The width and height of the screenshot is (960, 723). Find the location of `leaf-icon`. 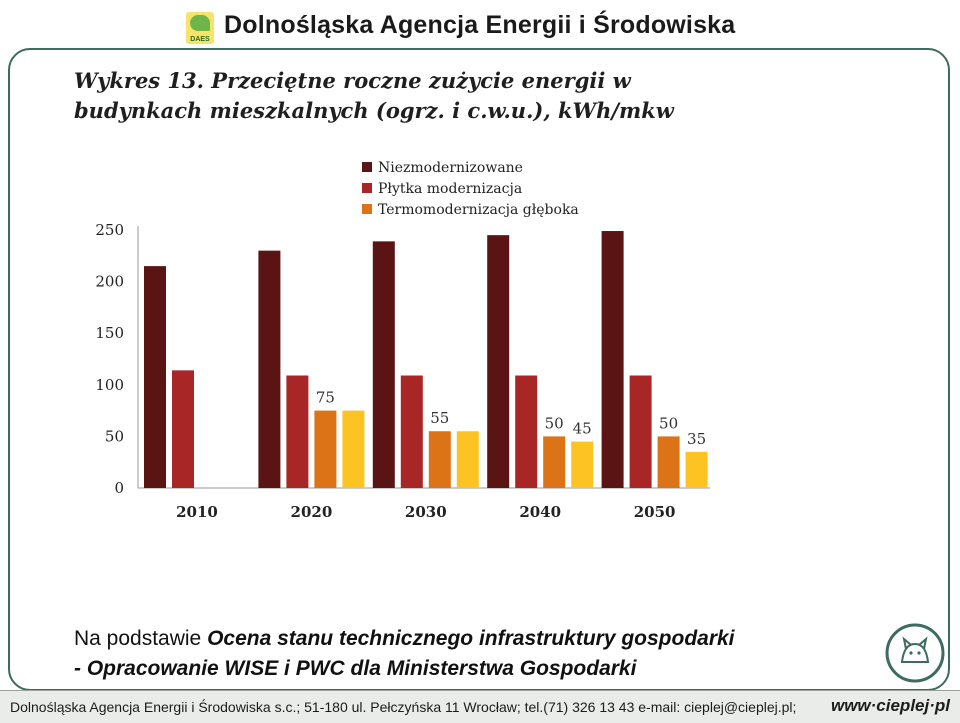

leaf-icon is located at coordinates (200, 23).